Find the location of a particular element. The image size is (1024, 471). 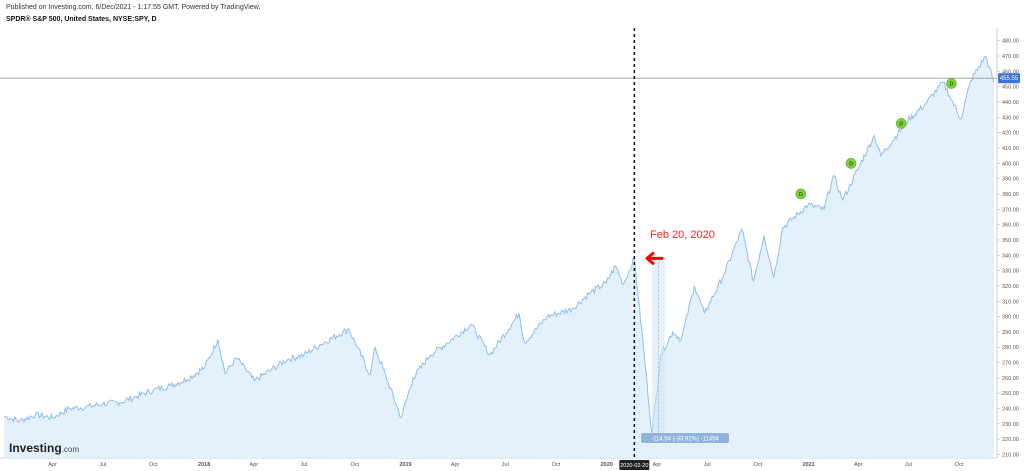

measure-label-box is located at coordinates (685, 438).